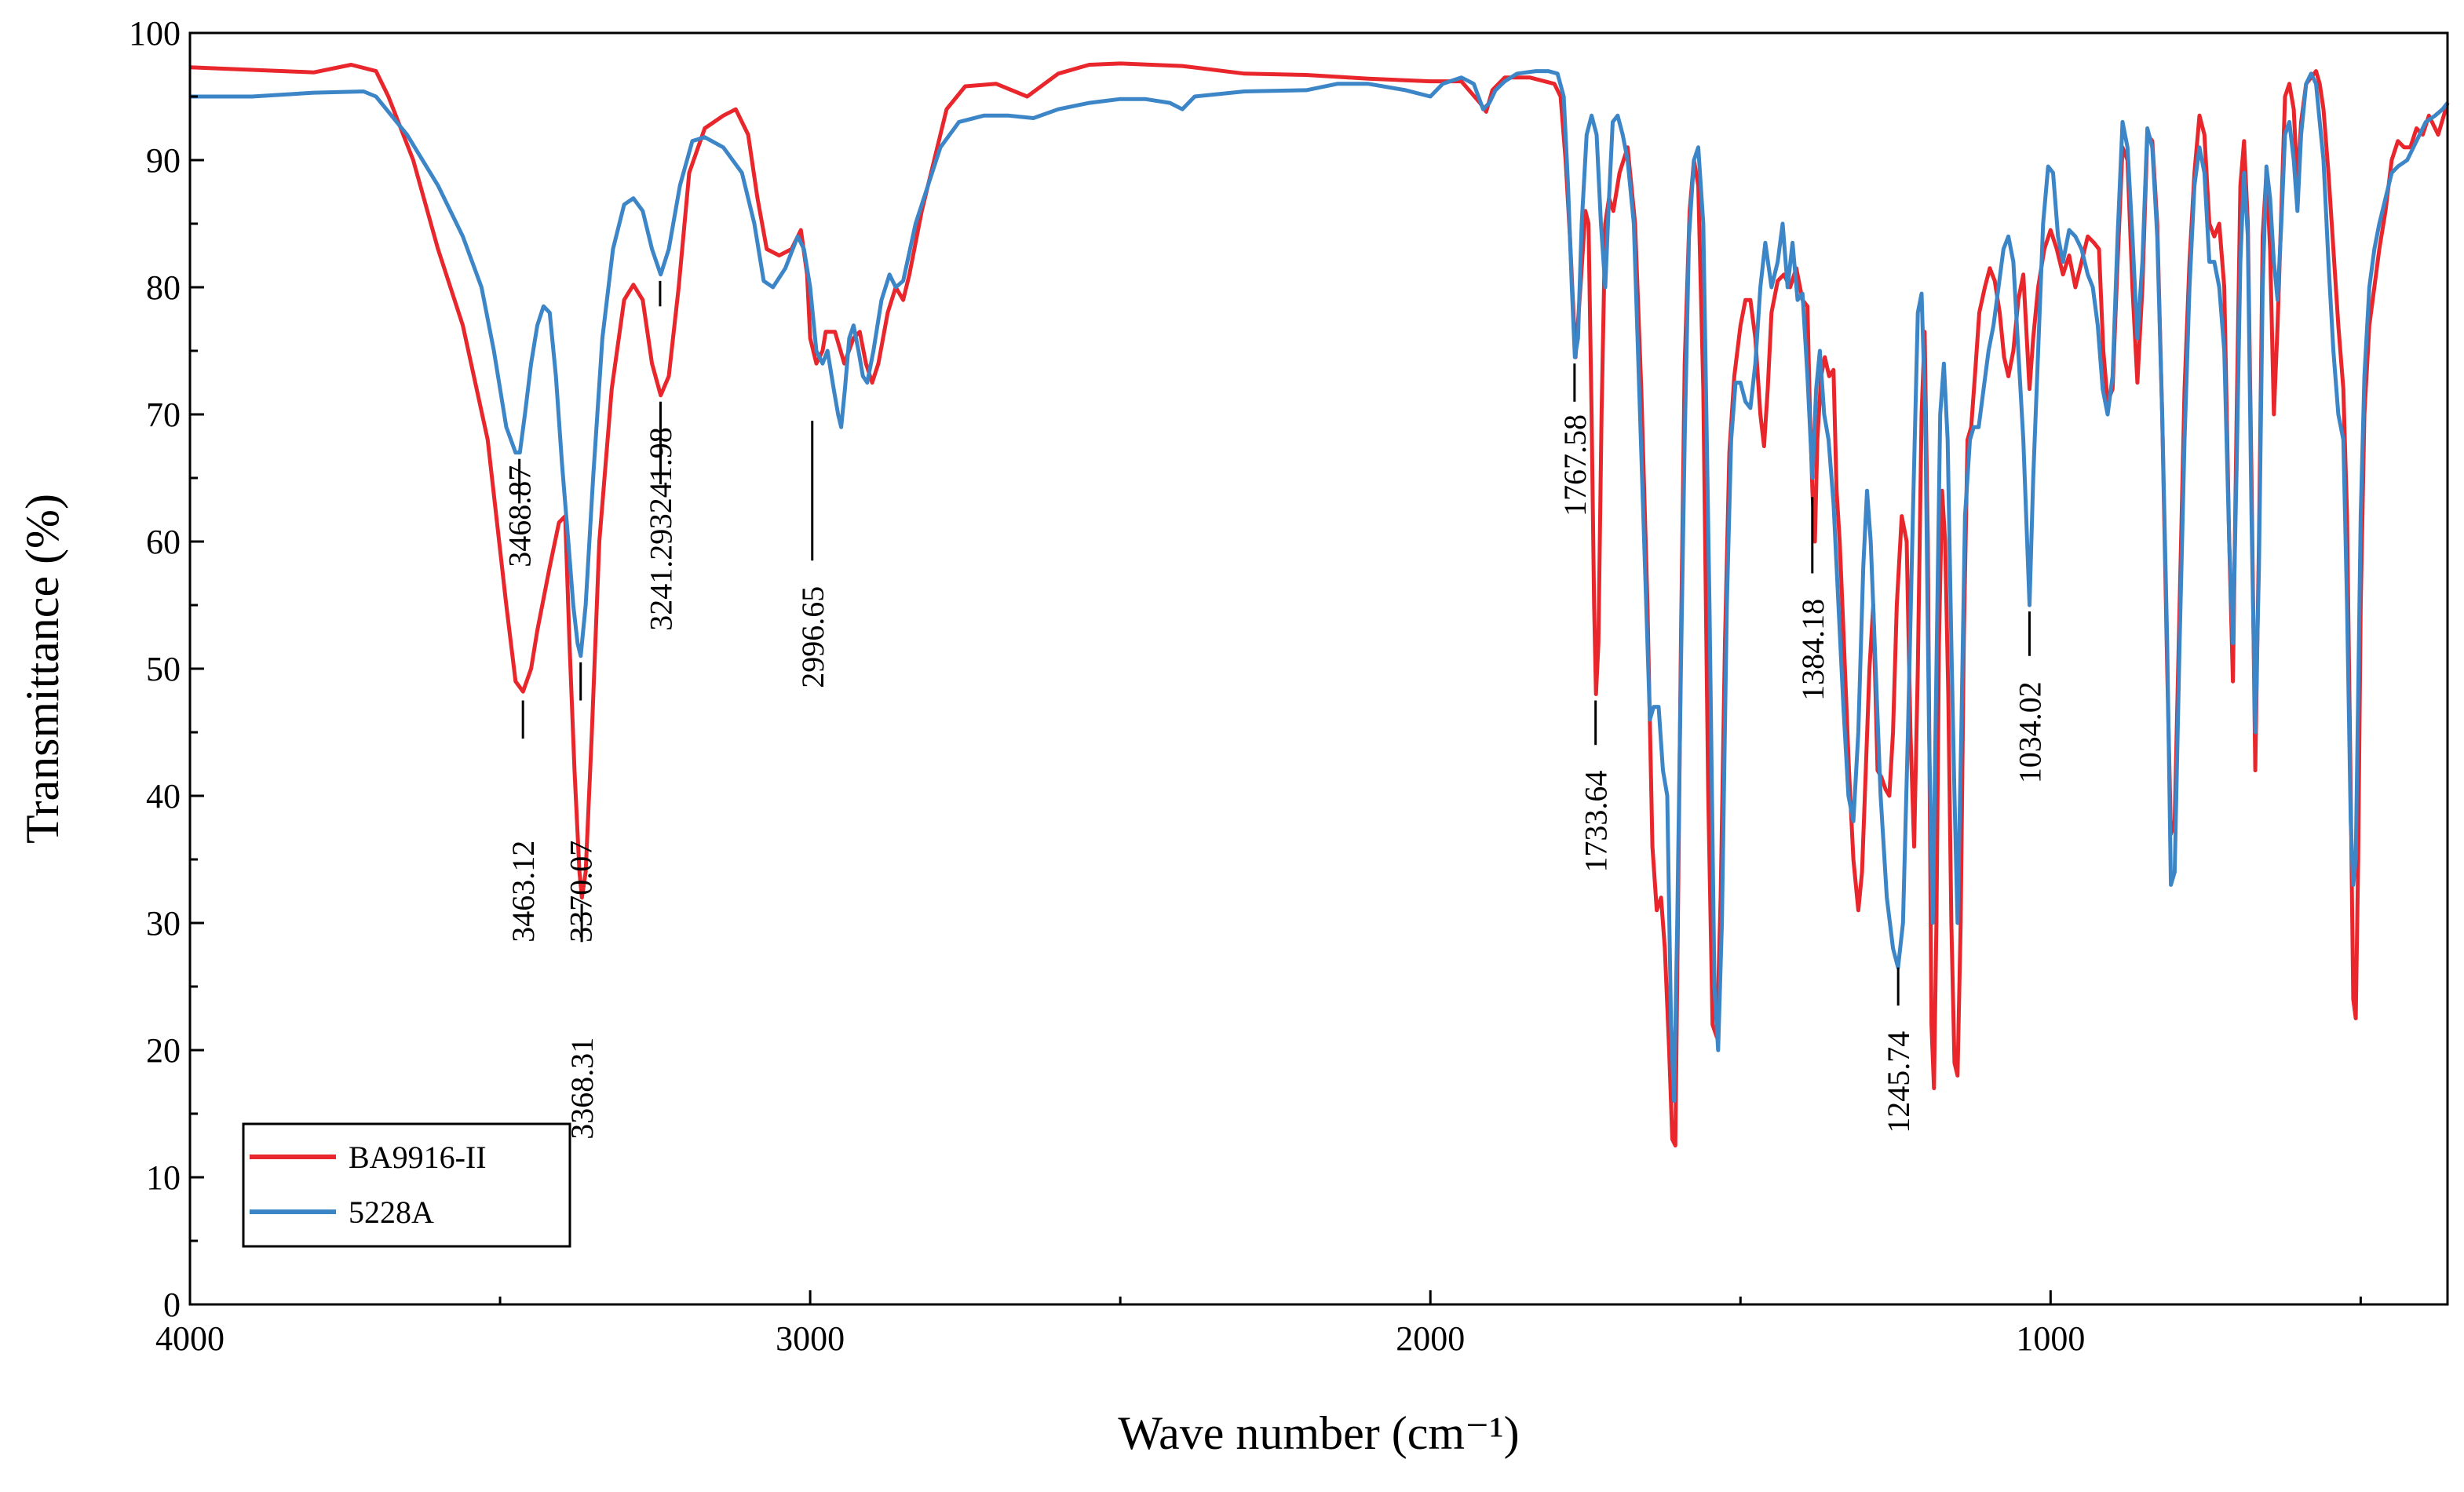  I want to click on y-tick-label: 60, so click(163, 542).